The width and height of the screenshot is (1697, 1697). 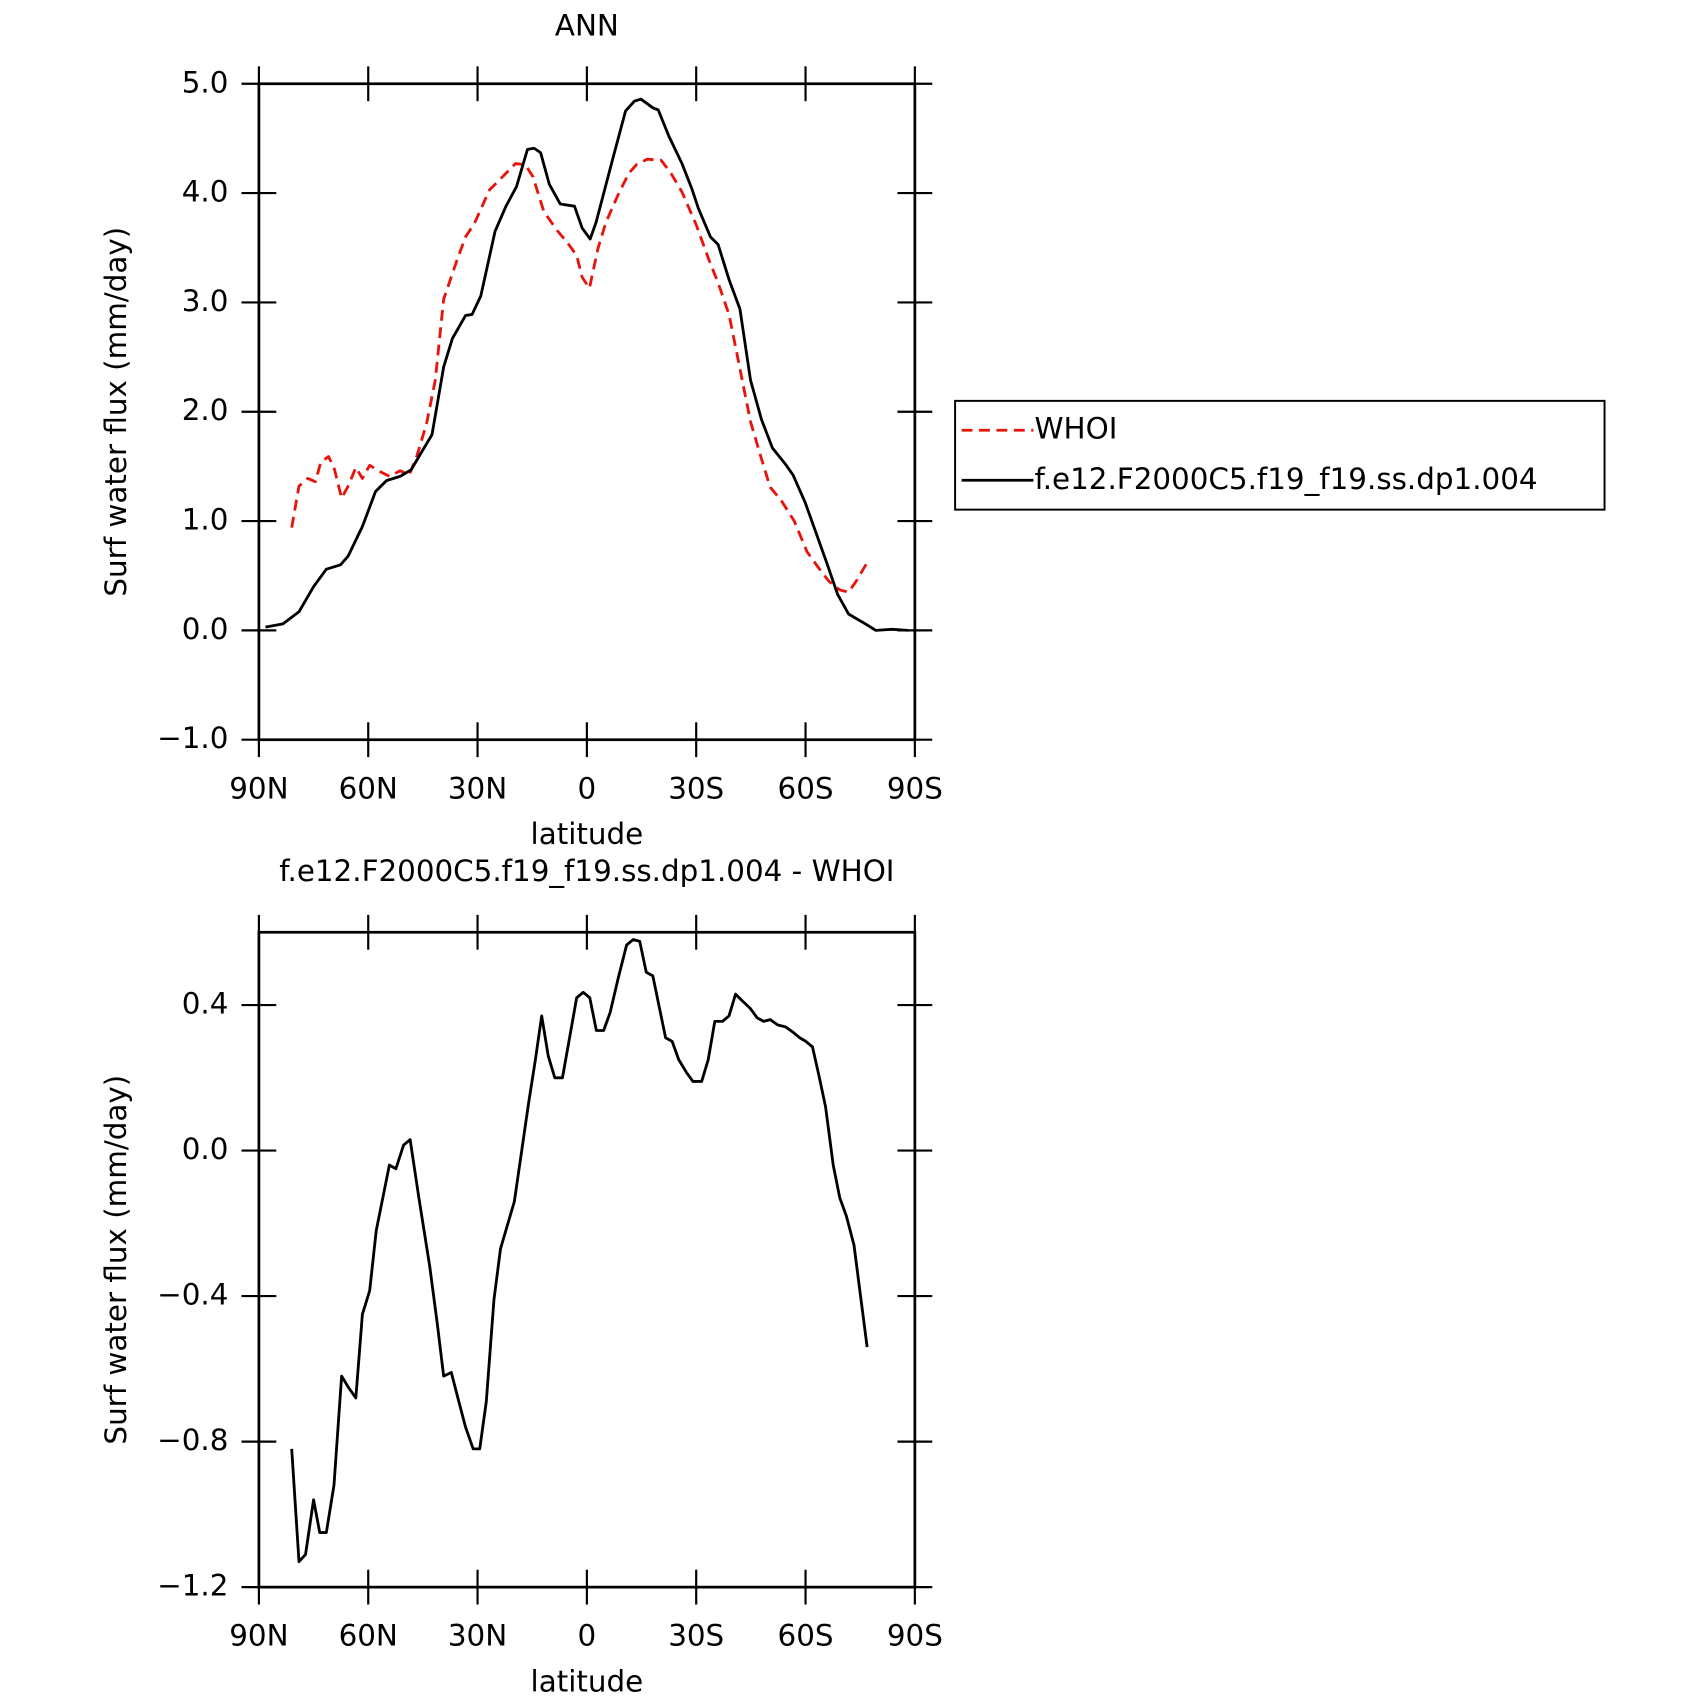 What do you see at coordinates (205, 192) in the screenshot?
I see `y-tick-label: 4.0` at bounding box center [205, 192].